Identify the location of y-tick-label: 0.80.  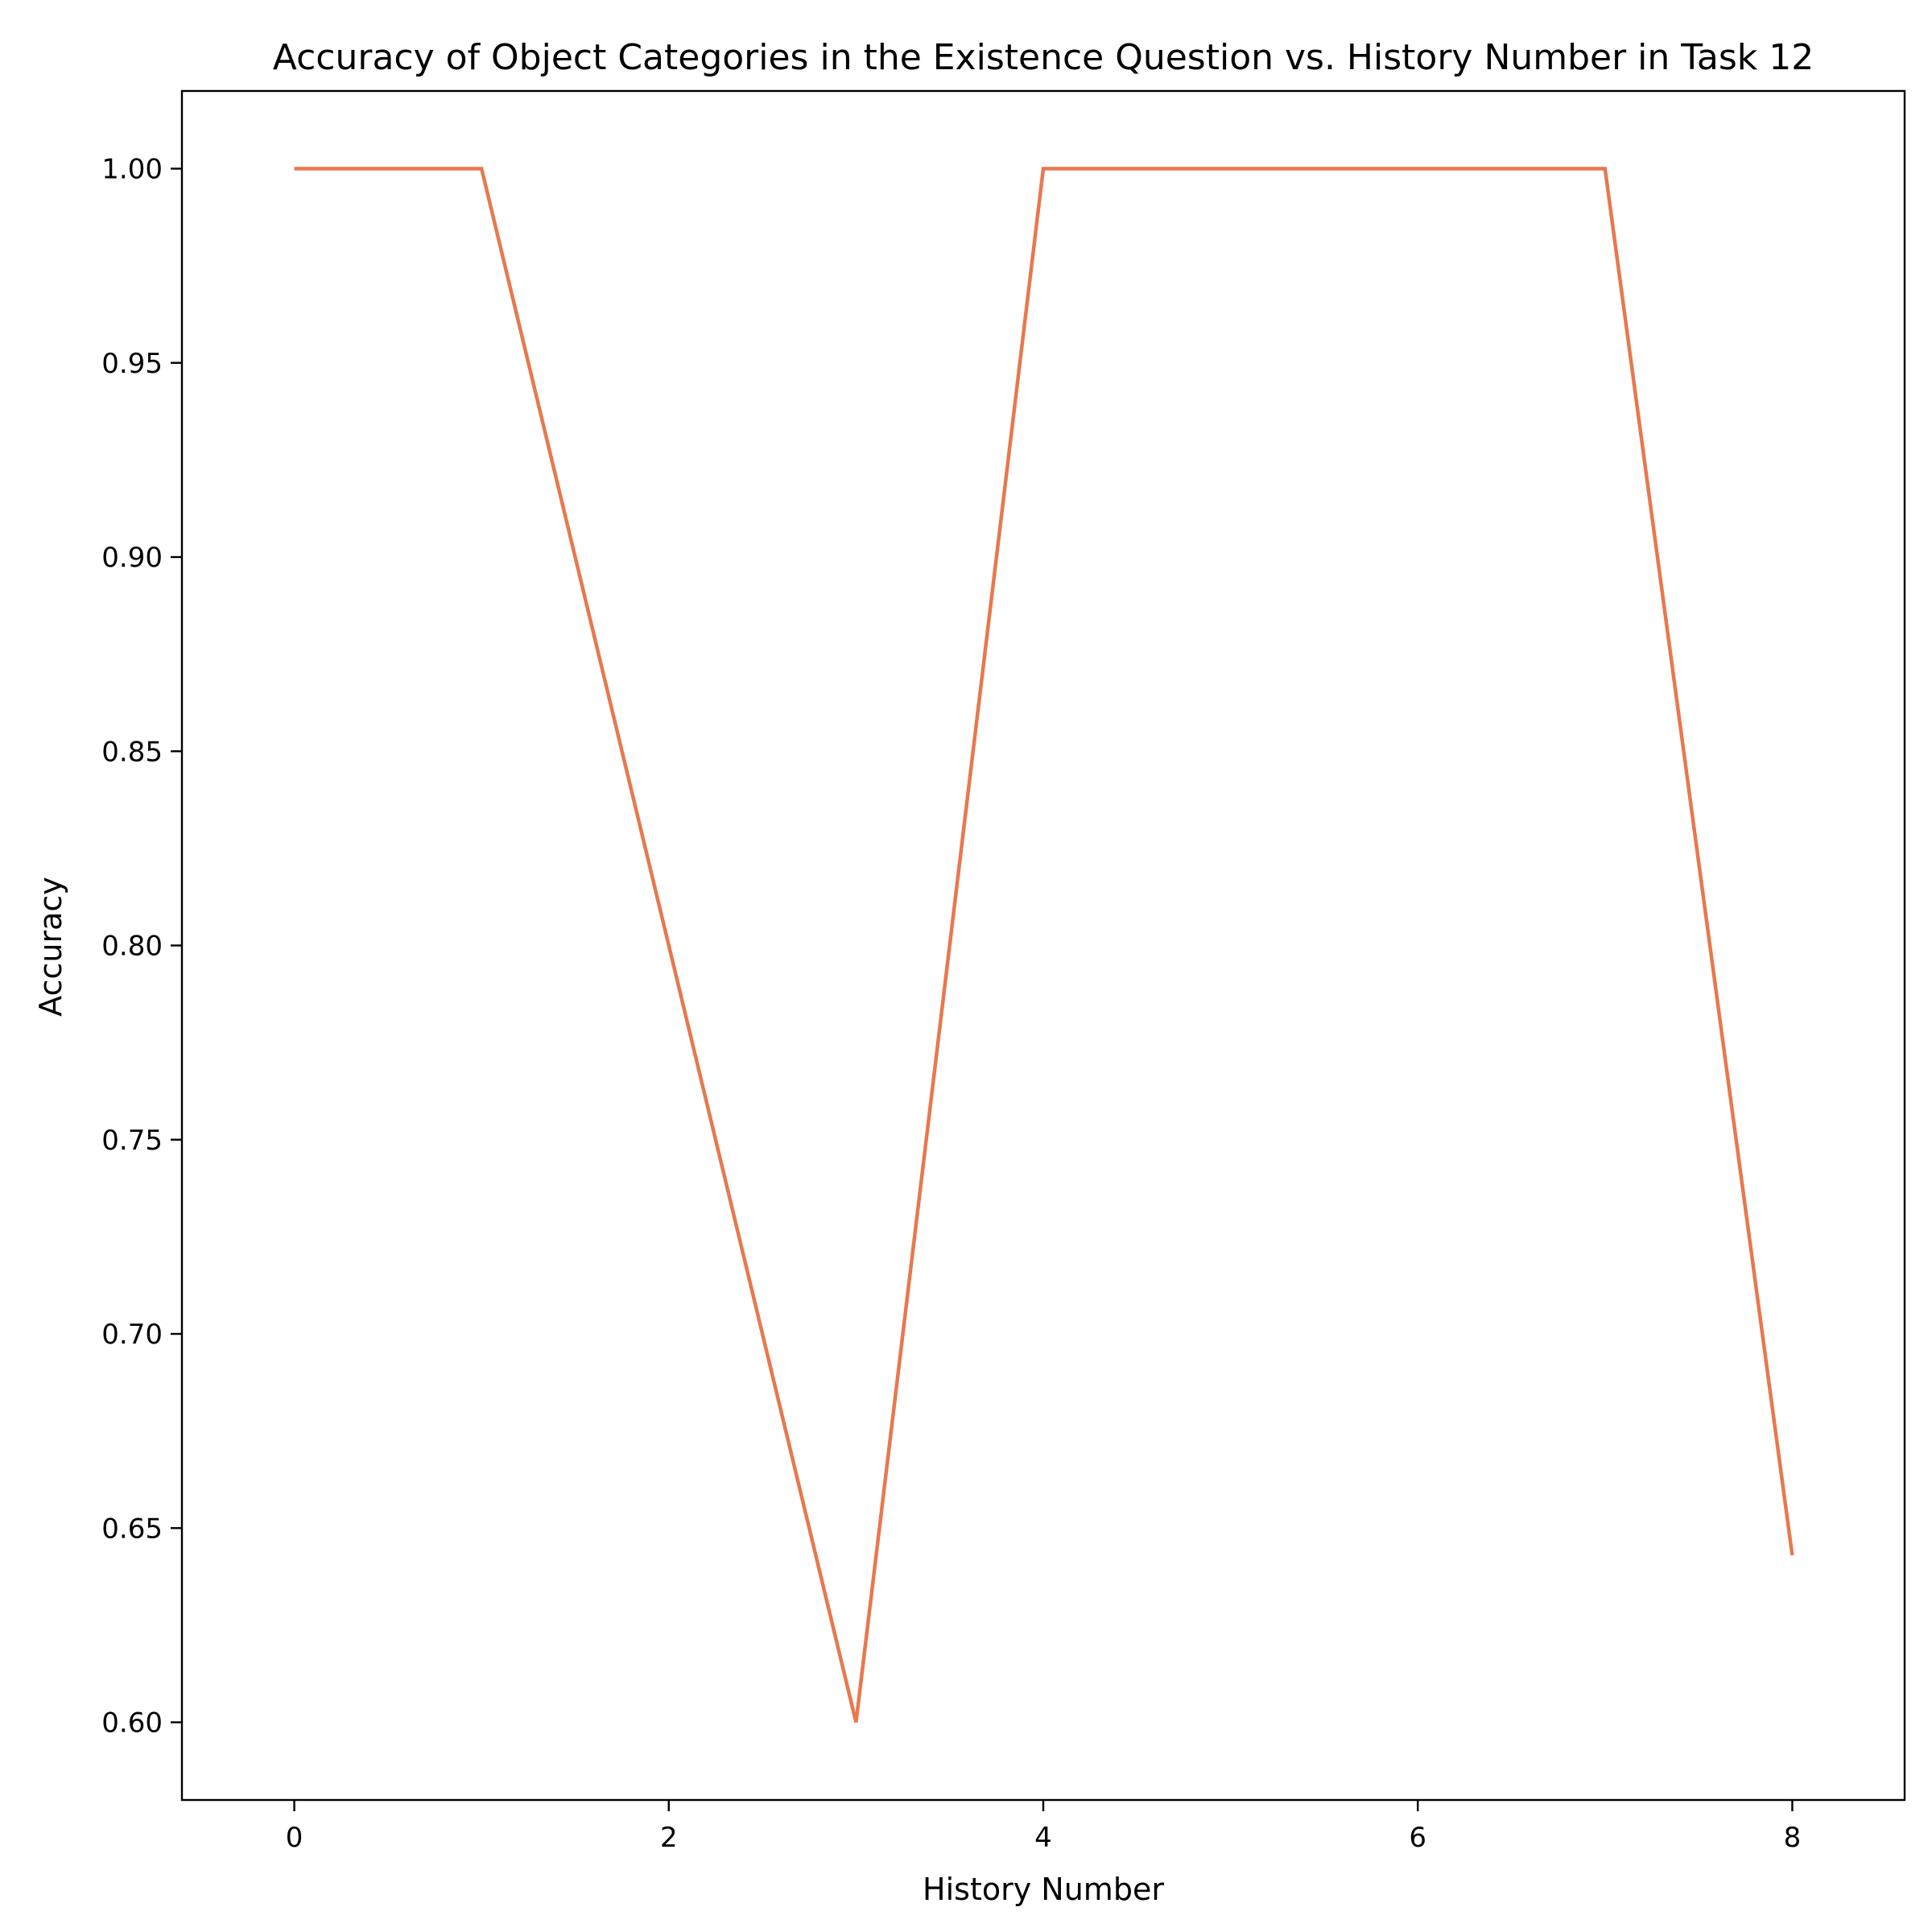
(132, 947).